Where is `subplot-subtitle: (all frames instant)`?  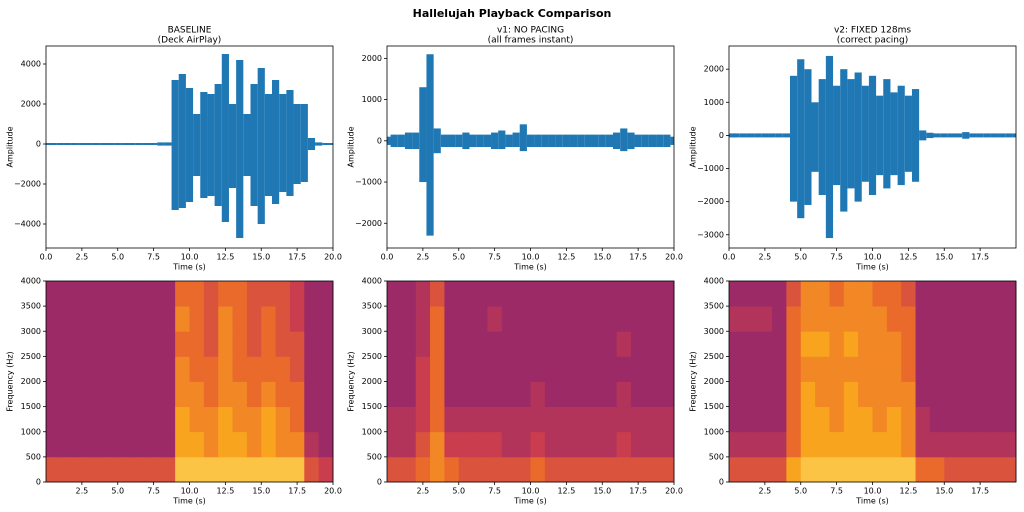 subplot-subtitle: (all frames instant) is located at coordinates (531, 41).